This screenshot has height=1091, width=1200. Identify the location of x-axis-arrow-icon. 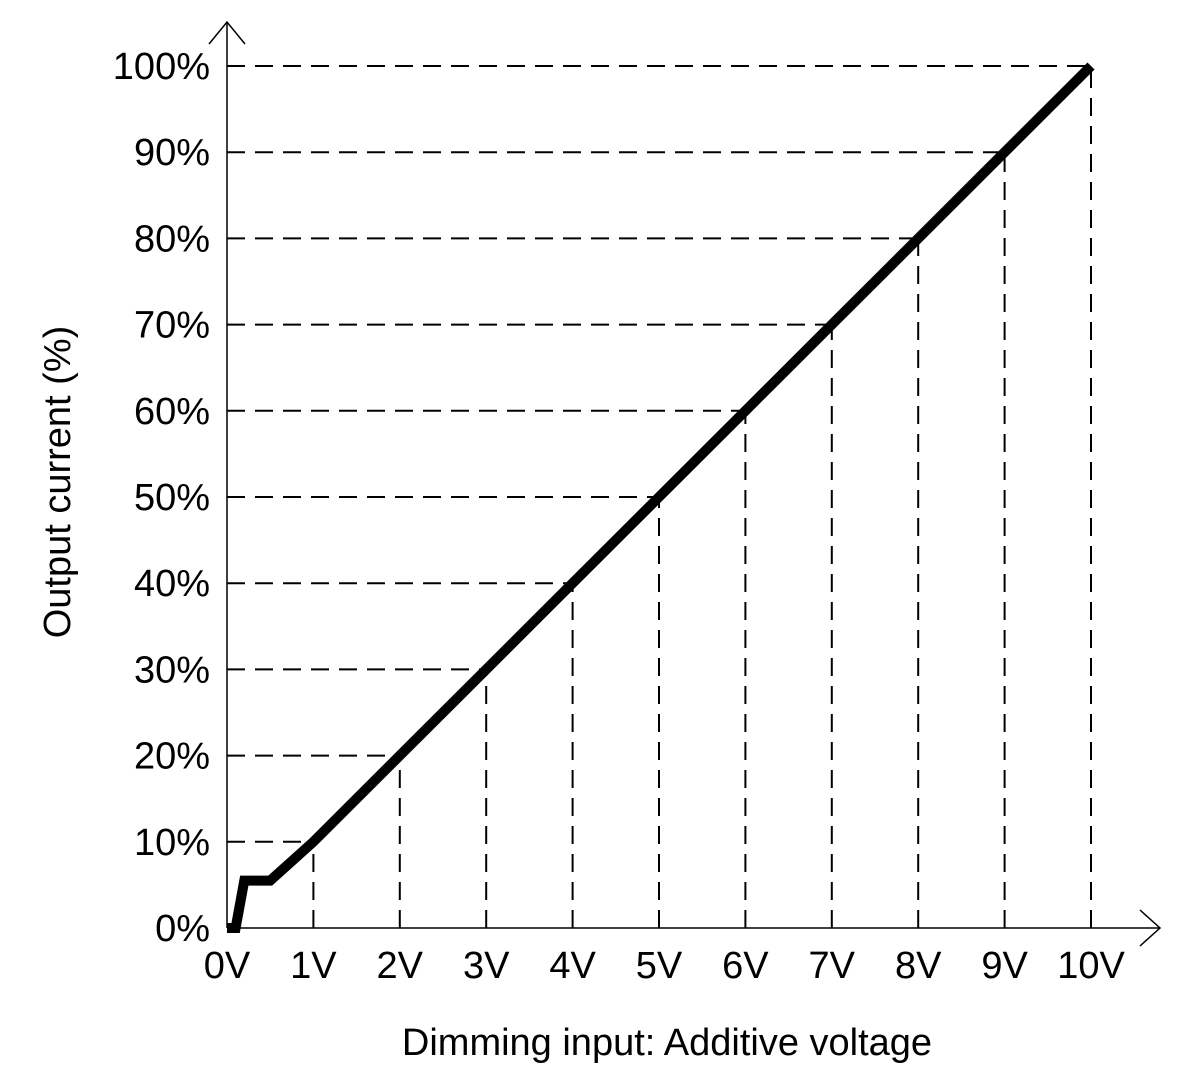
(1150, 928).